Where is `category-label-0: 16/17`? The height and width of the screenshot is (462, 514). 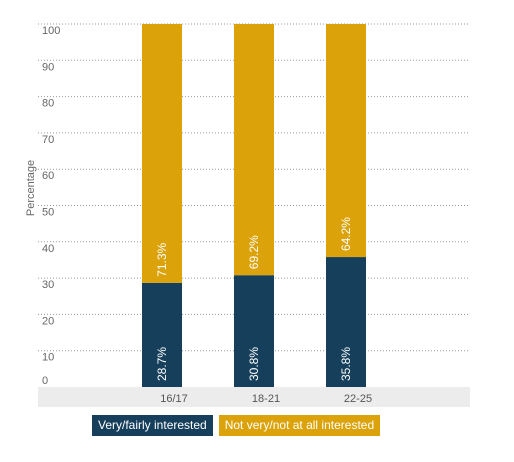 category-label-0: 16/17 is located at coordinates (174, 399).